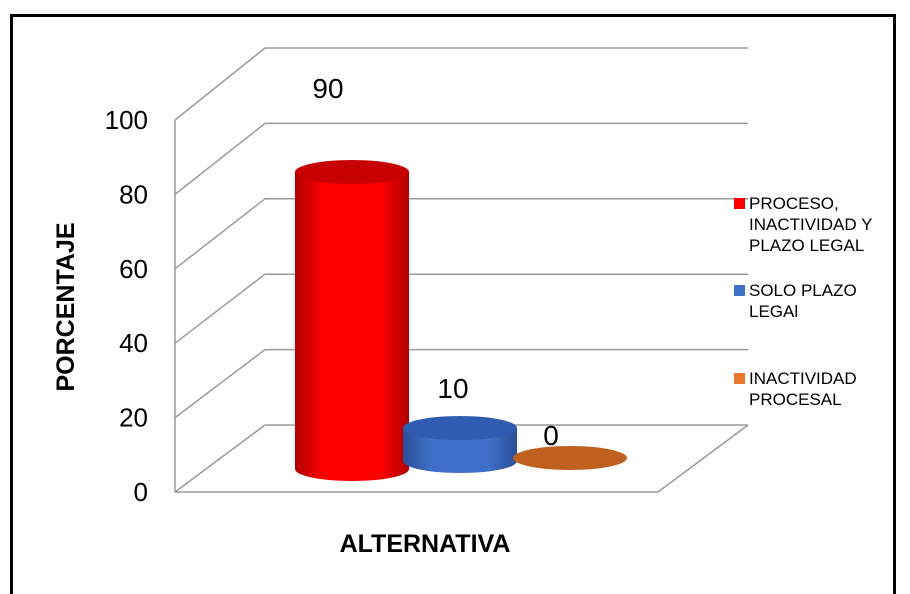 The width and height of the screenshot is (910, 594). Describe the element at coordinates (794, 203) in the screenshot. I see `legend-label-line: PROCESO,` at that location.